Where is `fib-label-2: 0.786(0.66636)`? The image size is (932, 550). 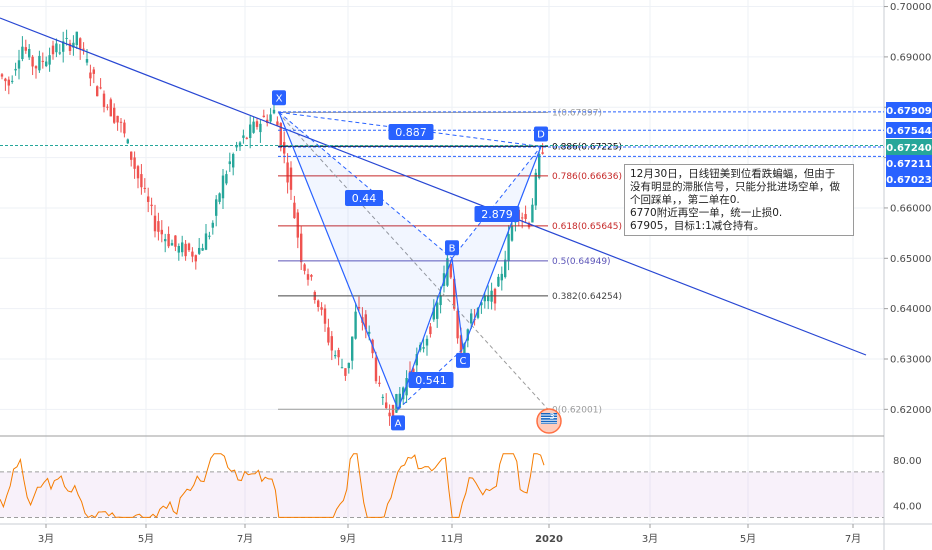 fib-label-2: 0.786(0.66636) is located at coordinates (587, 177).